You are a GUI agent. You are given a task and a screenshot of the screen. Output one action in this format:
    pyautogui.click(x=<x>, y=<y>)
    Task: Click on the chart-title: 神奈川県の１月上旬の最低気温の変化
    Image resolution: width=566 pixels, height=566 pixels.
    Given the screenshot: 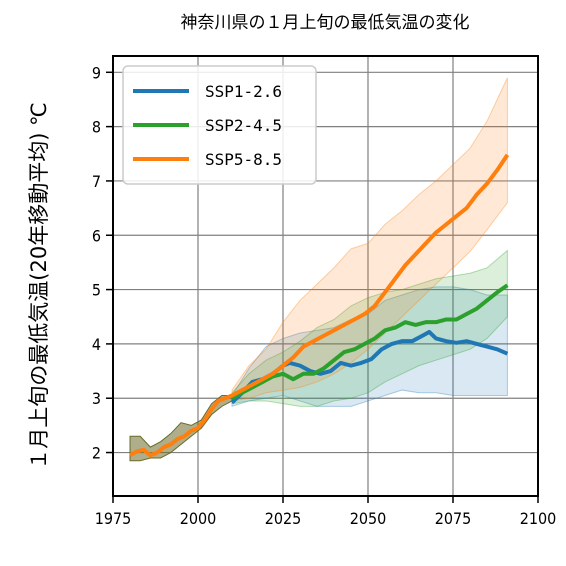 What is the action you would take?
    pyautogui.click(x=325, y=23)
    